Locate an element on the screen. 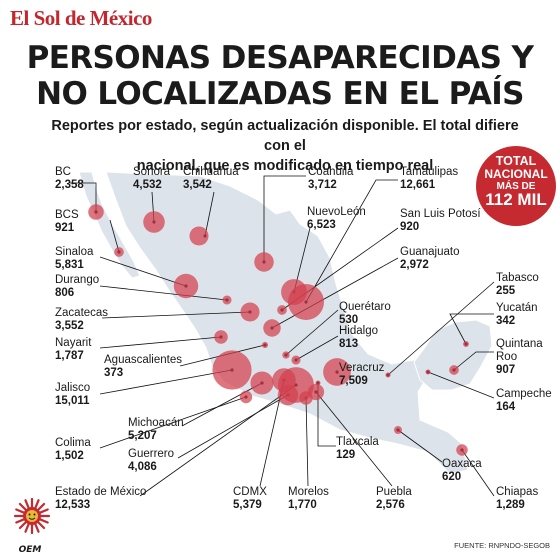 This screenshot has height=560, width=560. state-label-estado-de-mexico: Estado de México 12,533 is located at coordinates (101, 498).